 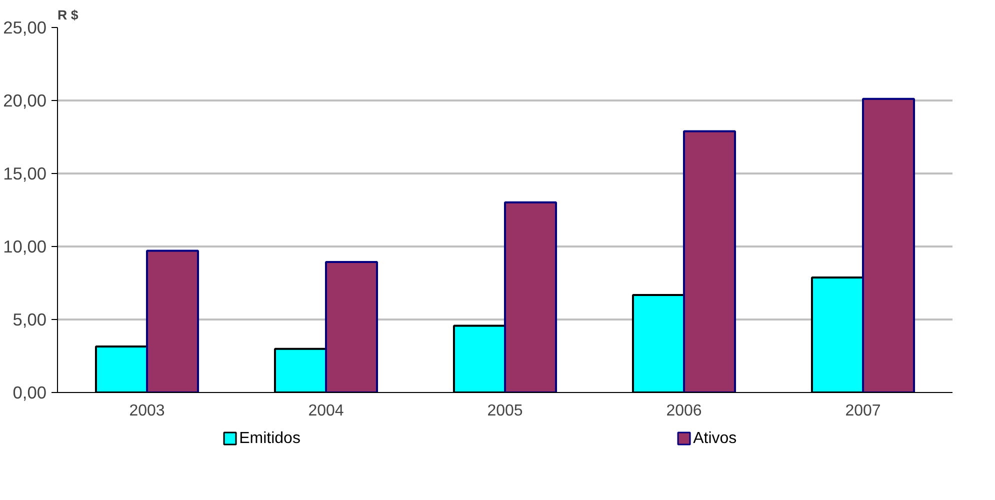 What do you see at coordinates (29, 320) in the screenshot?
I see `y-tick-label: 5,00` at bounding box center [29, 320].